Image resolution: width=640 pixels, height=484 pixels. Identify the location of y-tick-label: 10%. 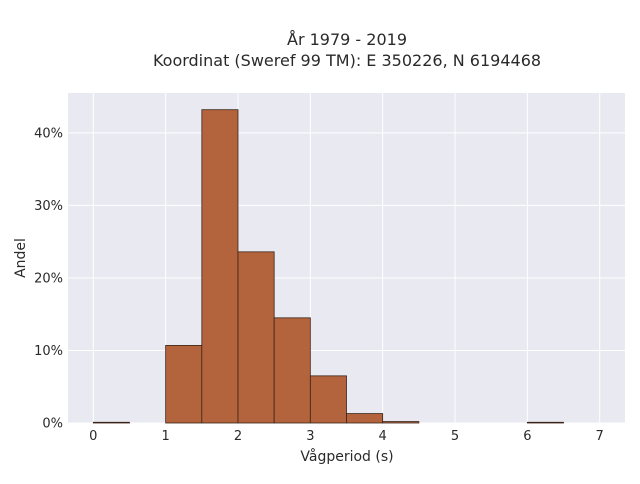
(48, 351).